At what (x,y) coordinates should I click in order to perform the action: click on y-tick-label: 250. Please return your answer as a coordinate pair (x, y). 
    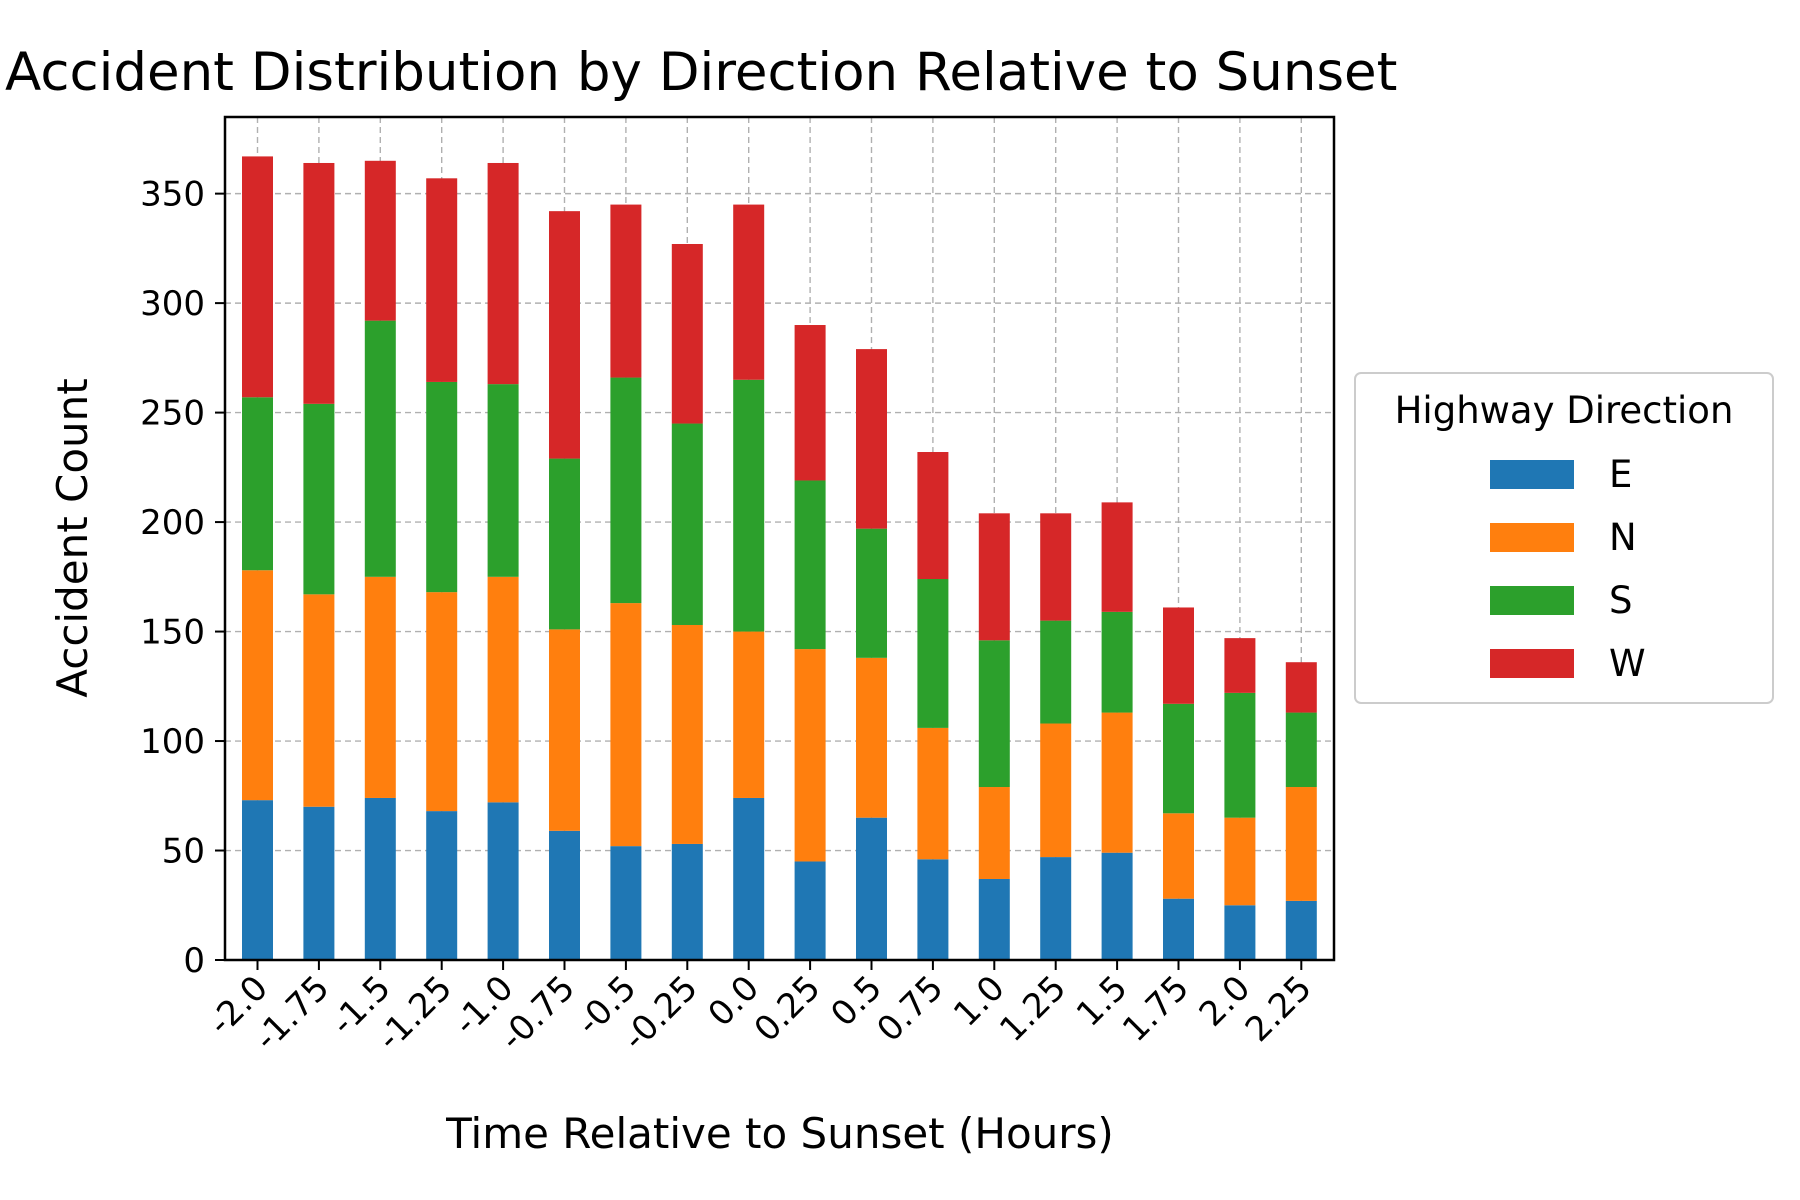
    Looking at the image, I should click on (172, 414).